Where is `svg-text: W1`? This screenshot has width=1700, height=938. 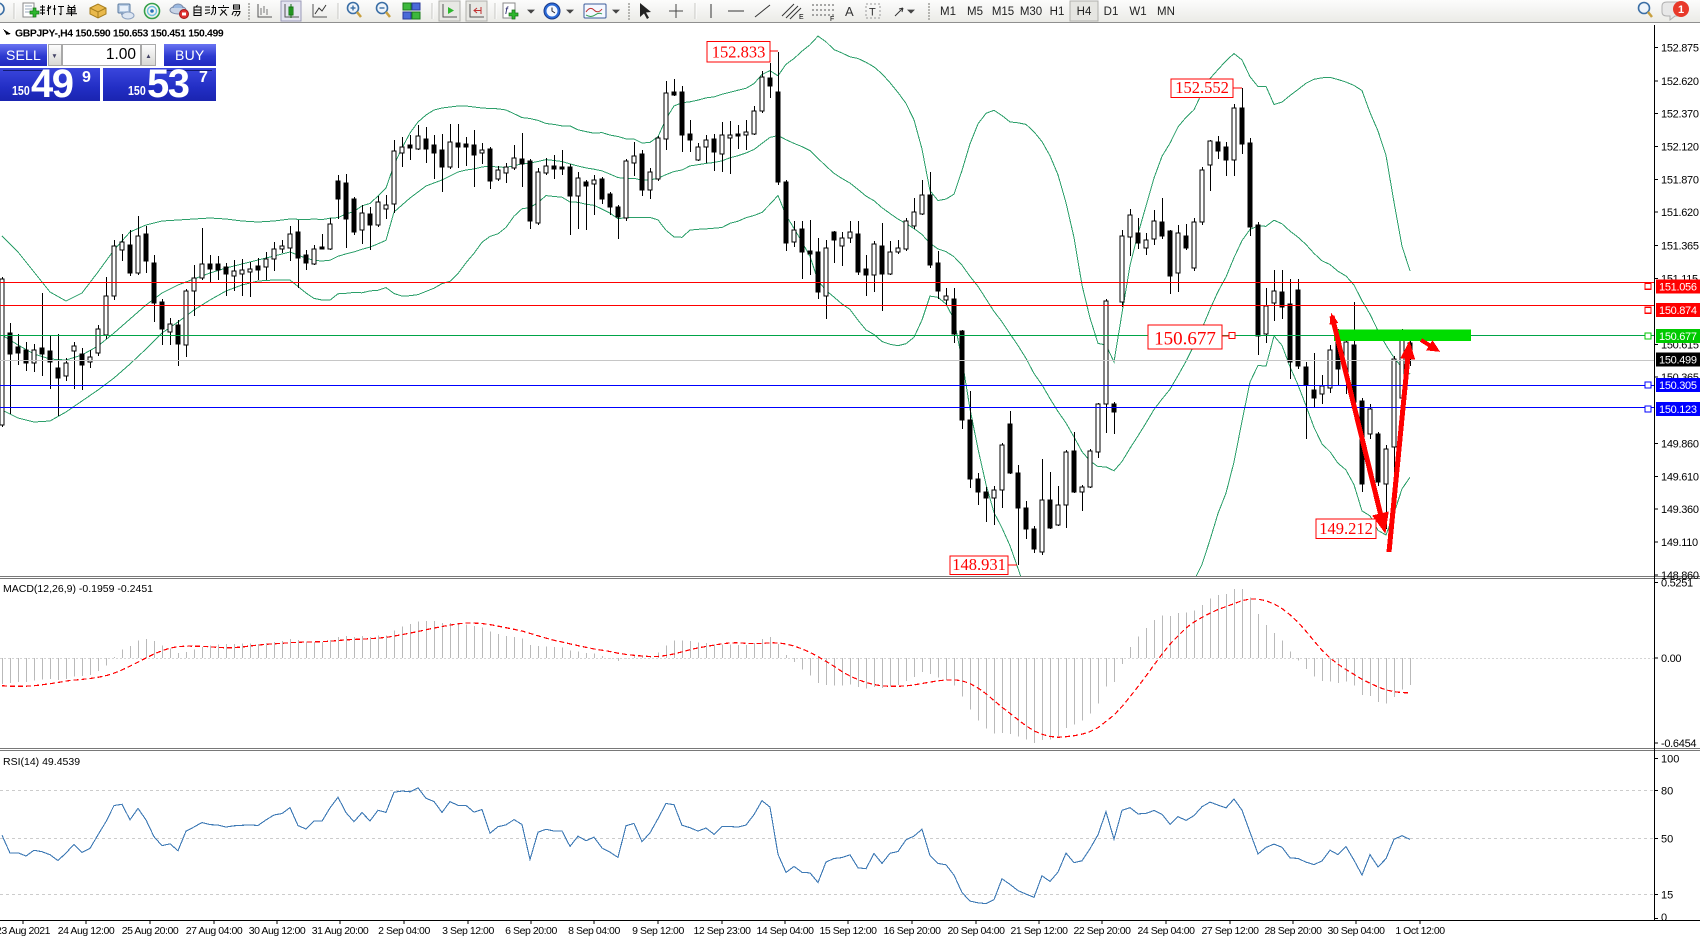 svg-text: W1 is located at coordinates (1137, 12).